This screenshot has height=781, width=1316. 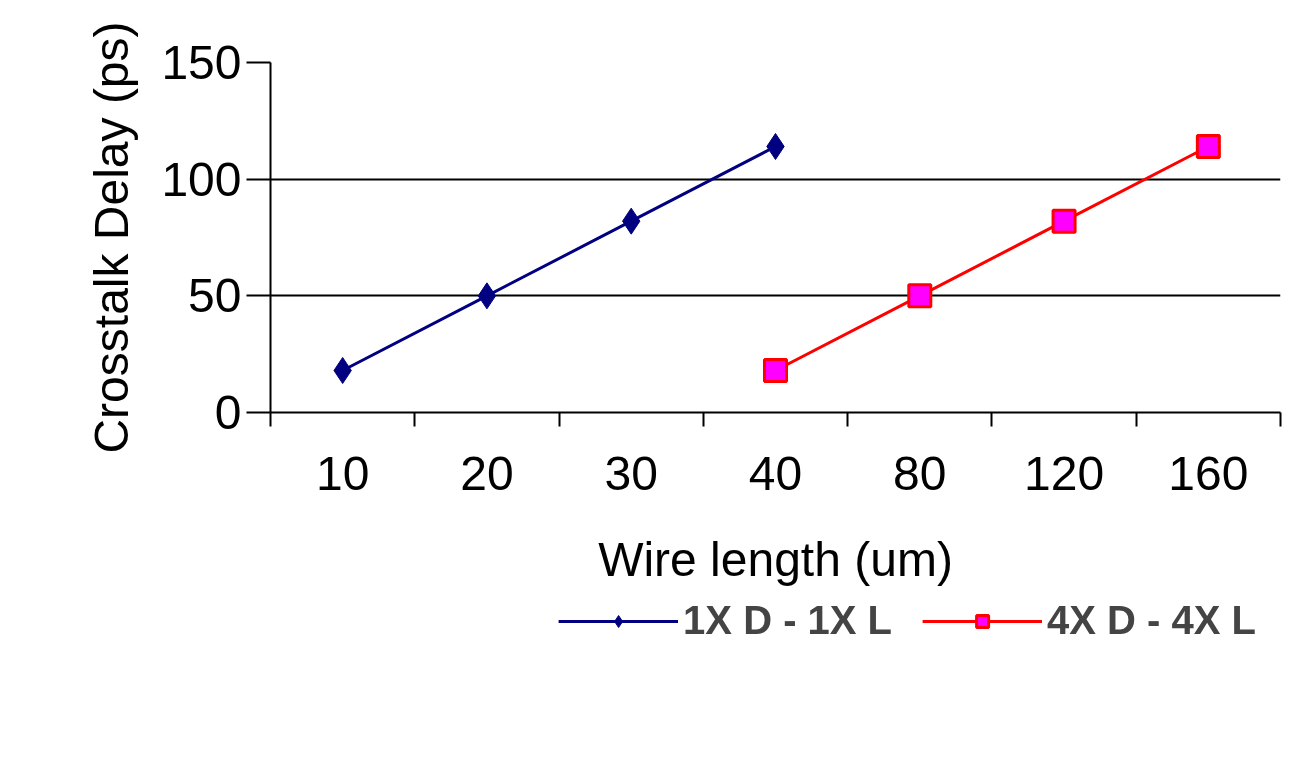 What do you see at coordinates (487, 473) in the screenshot?
I see `x-tick-label: 20` at bounding box center [487, 473].